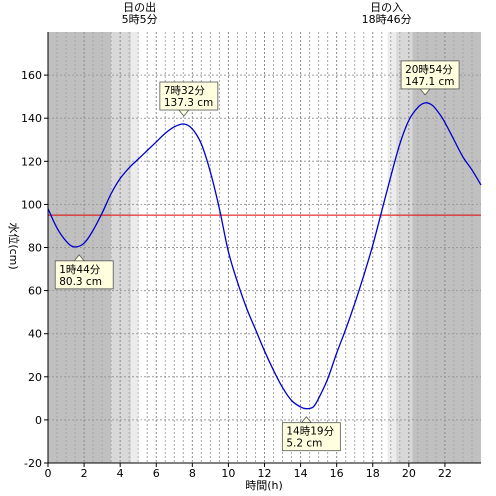  Describe the element at coordinates (31, 161) in the screenshot. I see `y-tick-label: 120` at that location.